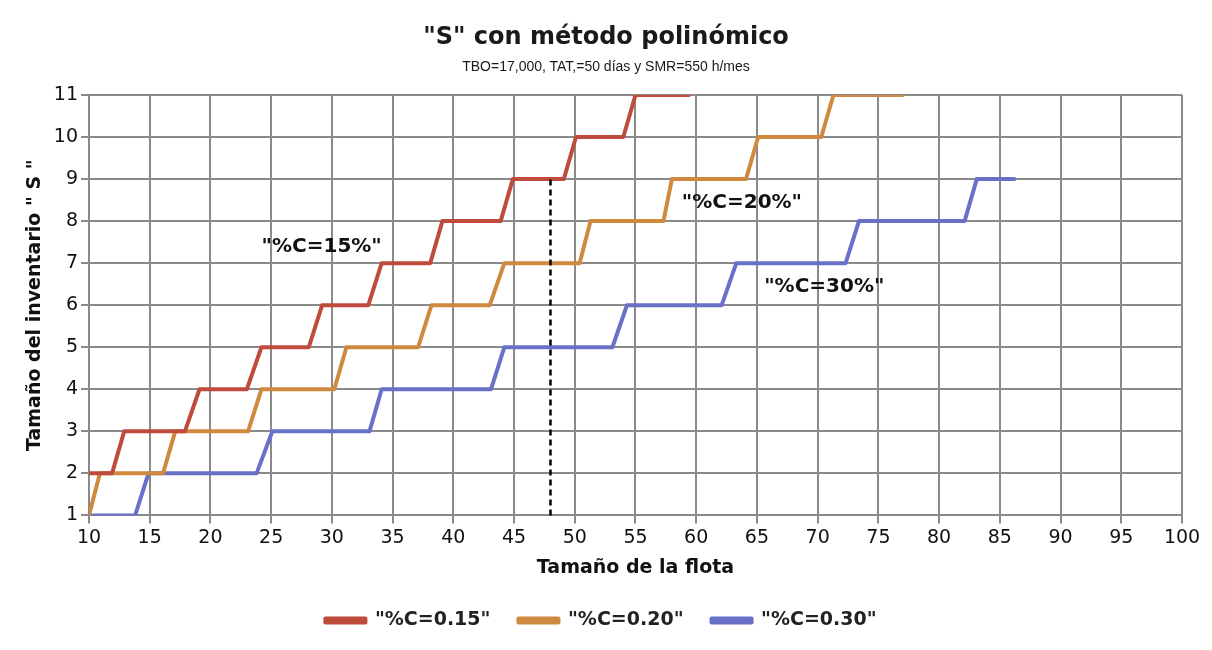 The width and height of the screenshot is (1212, 650). I want to click on x-tick-label: 95, so click(1121, 535).